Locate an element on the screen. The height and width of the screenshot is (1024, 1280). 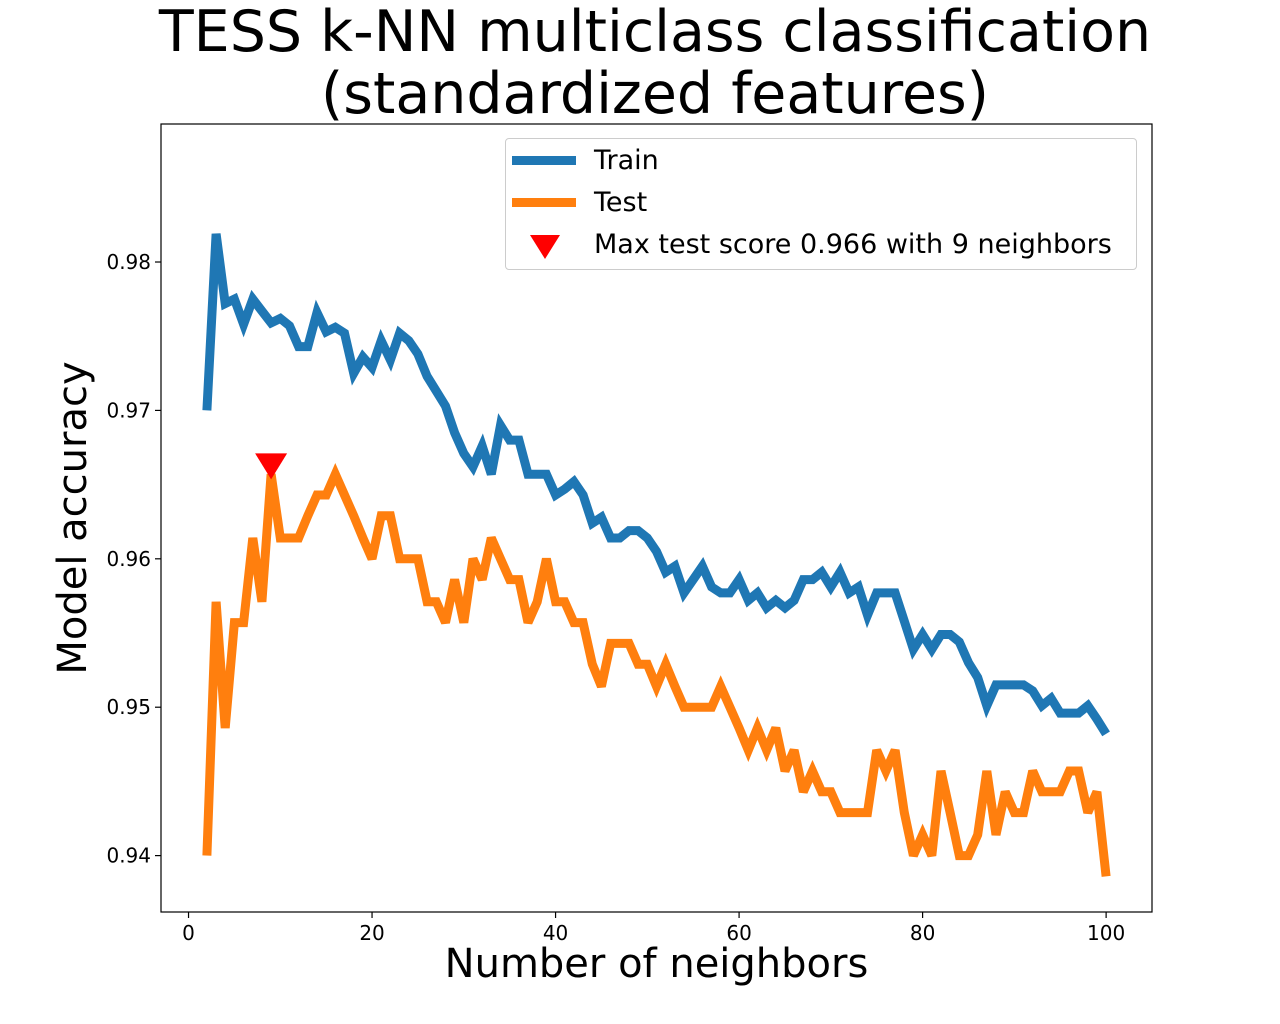
y-tick-label: 0.95 is located at coordinates (128, 707).